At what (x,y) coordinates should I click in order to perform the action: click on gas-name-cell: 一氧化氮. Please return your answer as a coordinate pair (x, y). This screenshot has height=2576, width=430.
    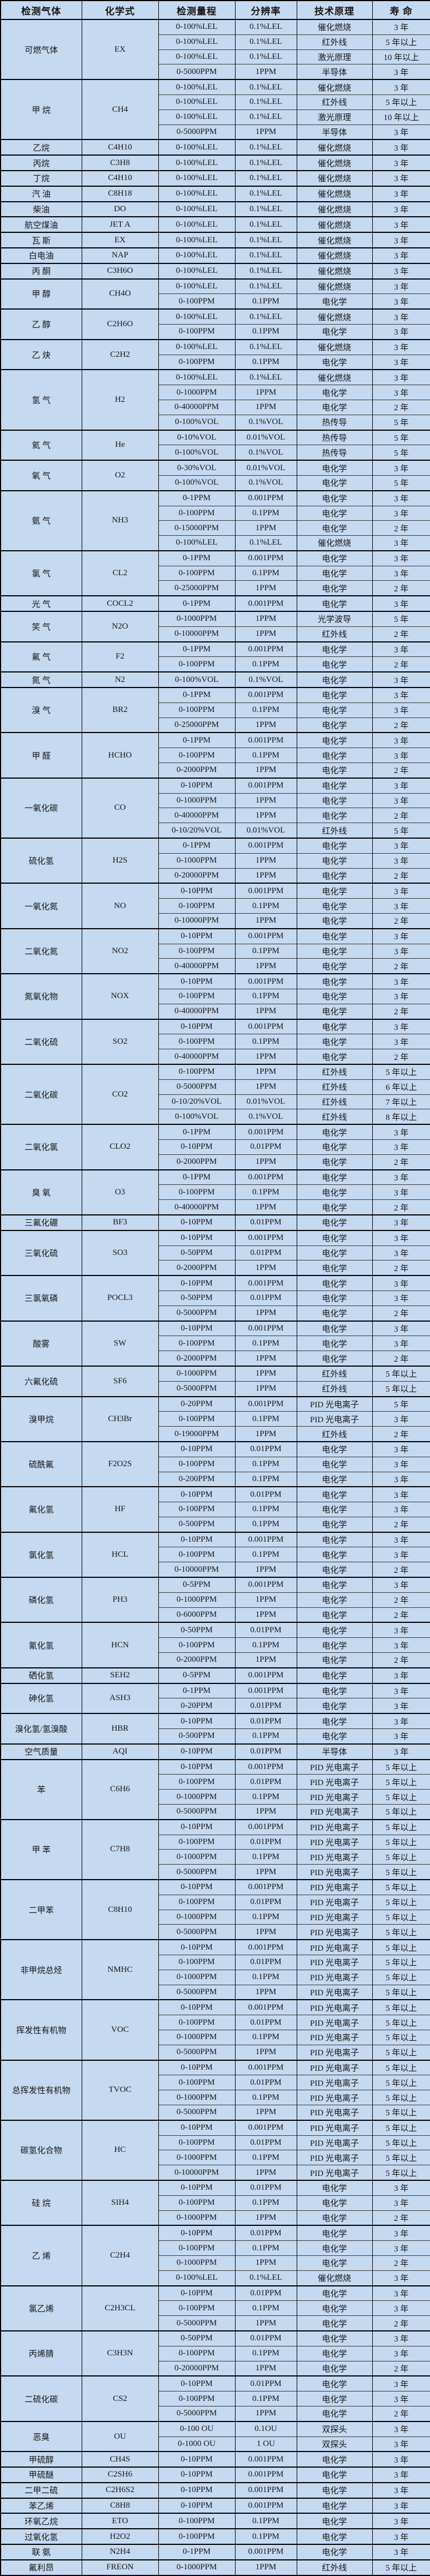
    Looking at the image, I should click on (41, 906).